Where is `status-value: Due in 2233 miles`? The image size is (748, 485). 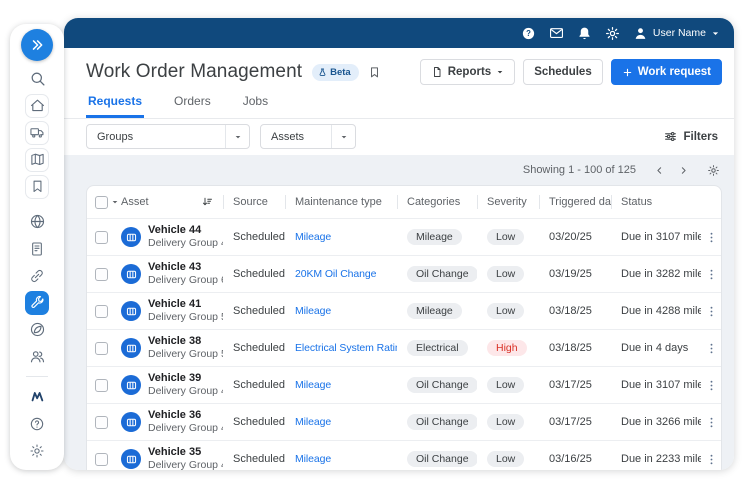
status-value: Due in 2233 miles is located at coordinates (661, 459).